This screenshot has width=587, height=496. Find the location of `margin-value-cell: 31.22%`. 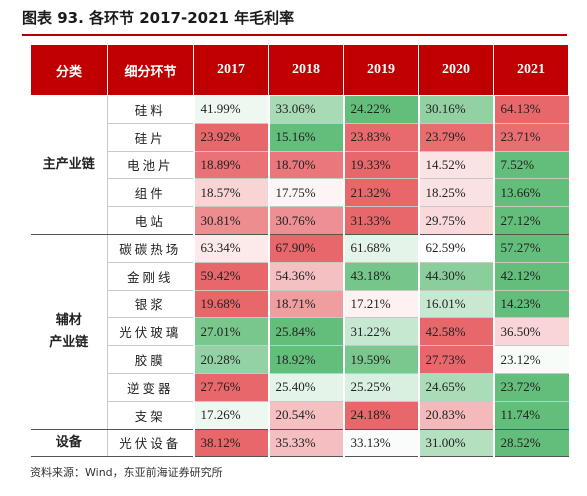

margin-value-cell: 31.22% is located at coordinates (380, 332).